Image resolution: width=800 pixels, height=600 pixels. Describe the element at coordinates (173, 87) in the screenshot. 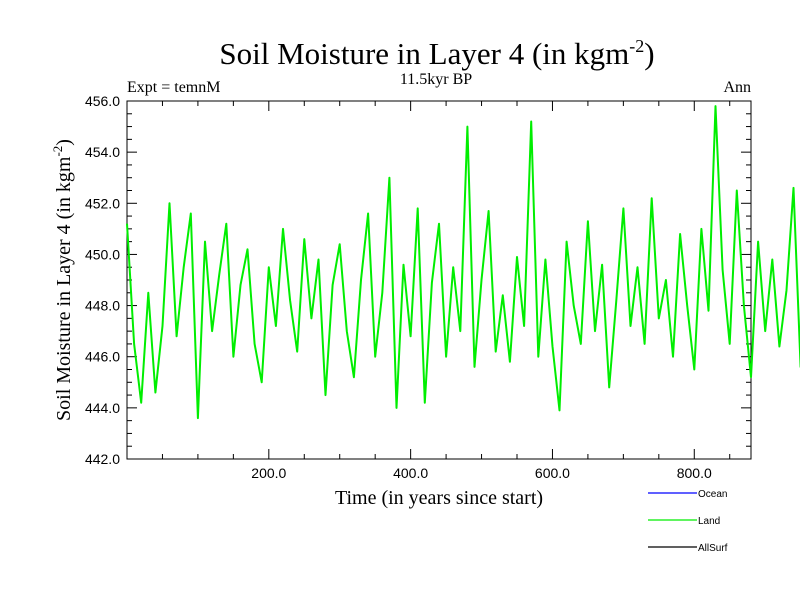

I see `experiment-label: Expt = temnM` at that location.